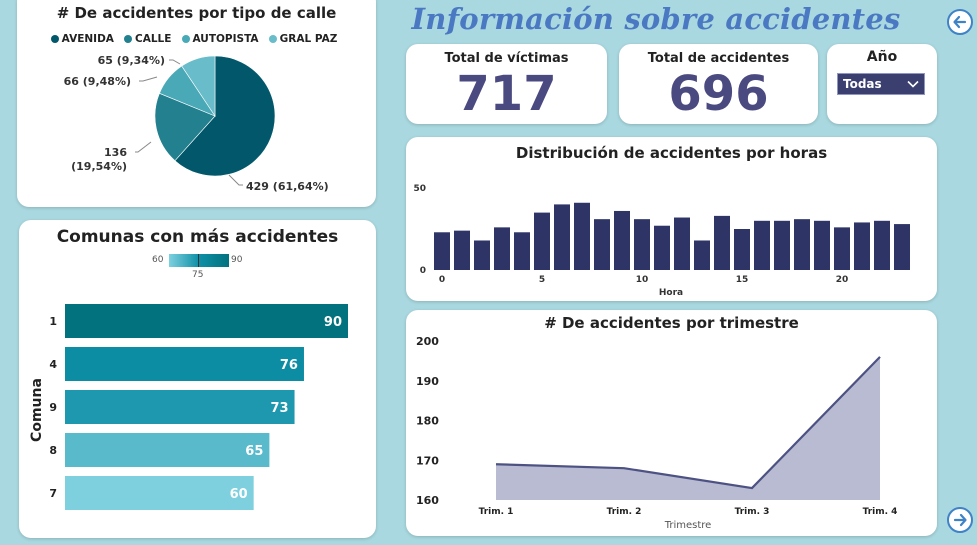 This screenshot has height=545, width=977. Describe the element at coordinates (671, 293) in the screenshot. I see `hours-x-axis-label: Hora` at that location.